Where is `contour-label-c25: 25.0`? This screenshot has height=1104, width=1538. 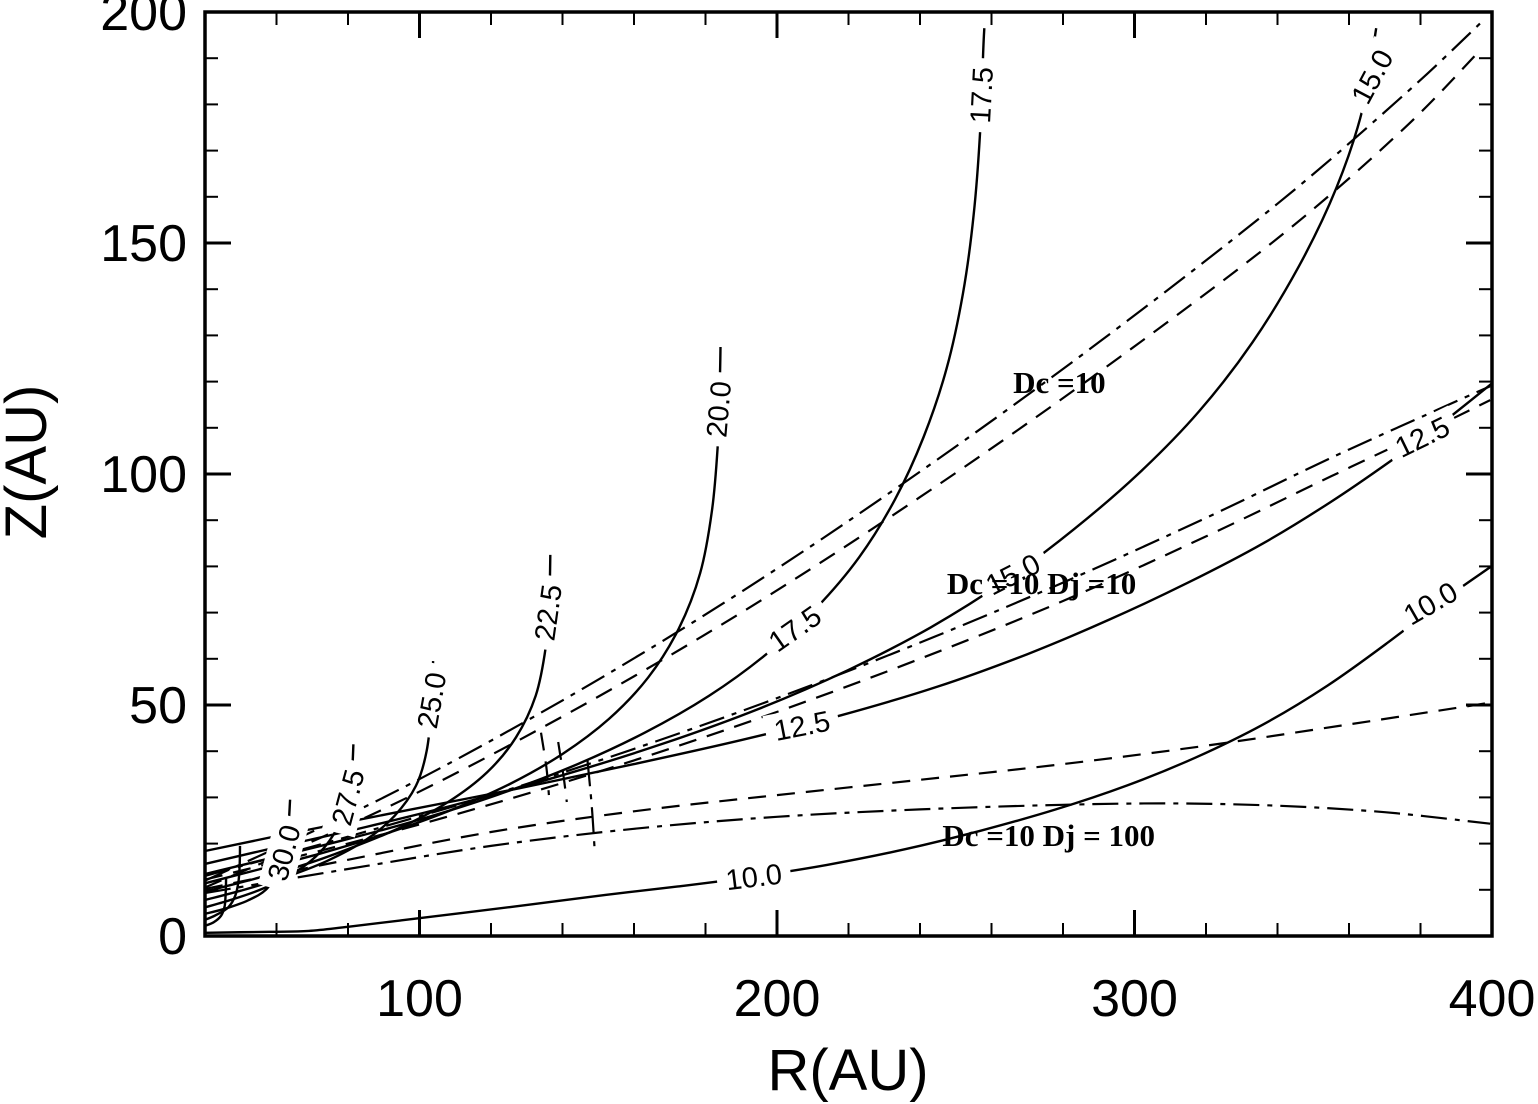 contour-label-c25: 25.0 is located at coordinates (431, 700).